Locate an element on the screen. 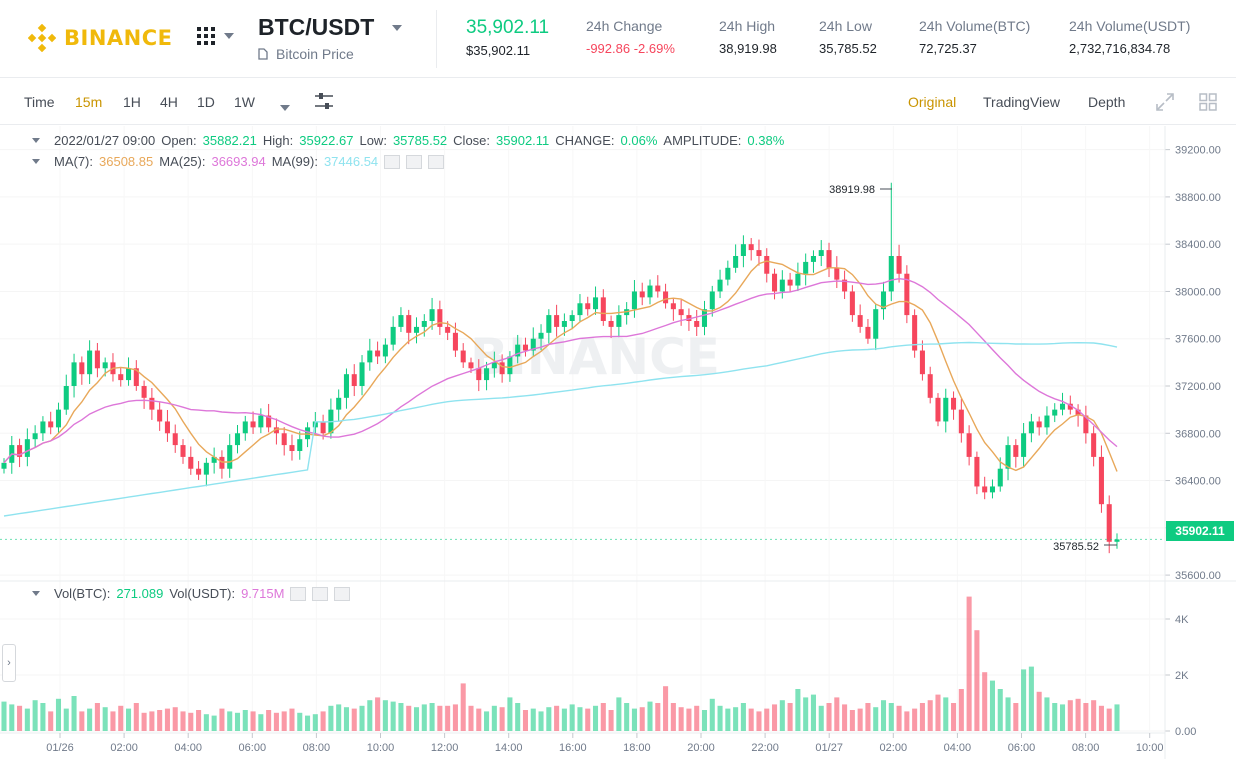  interval-1h: 1H is located at coordinates (132, 102).